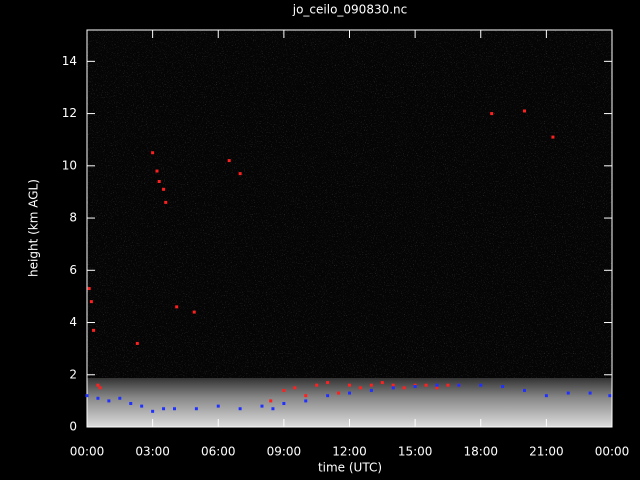  What do you see at coordinates (349, 452) in the screenshot?
I see `x-tick-label: 12:00` at bounding box center [349, 452].